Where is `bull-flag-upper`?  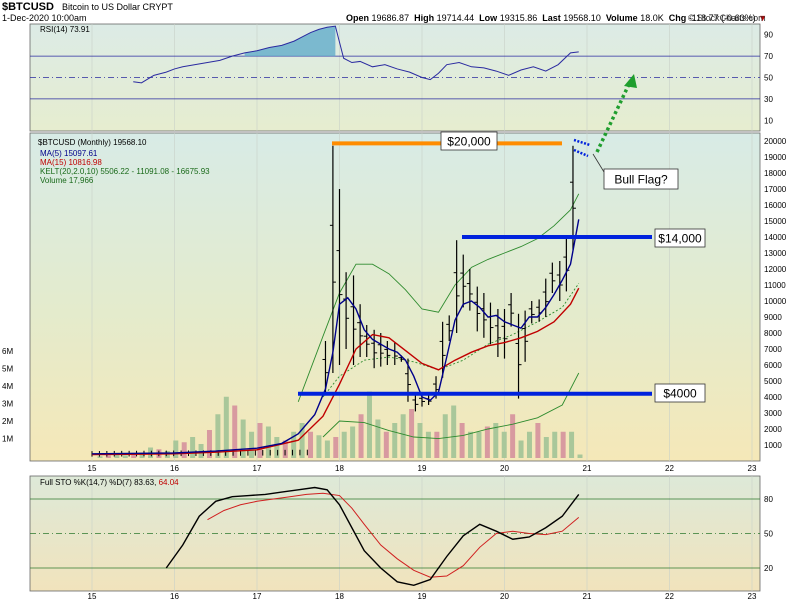
bull-flag-upper is located at coordinates (582, 142).